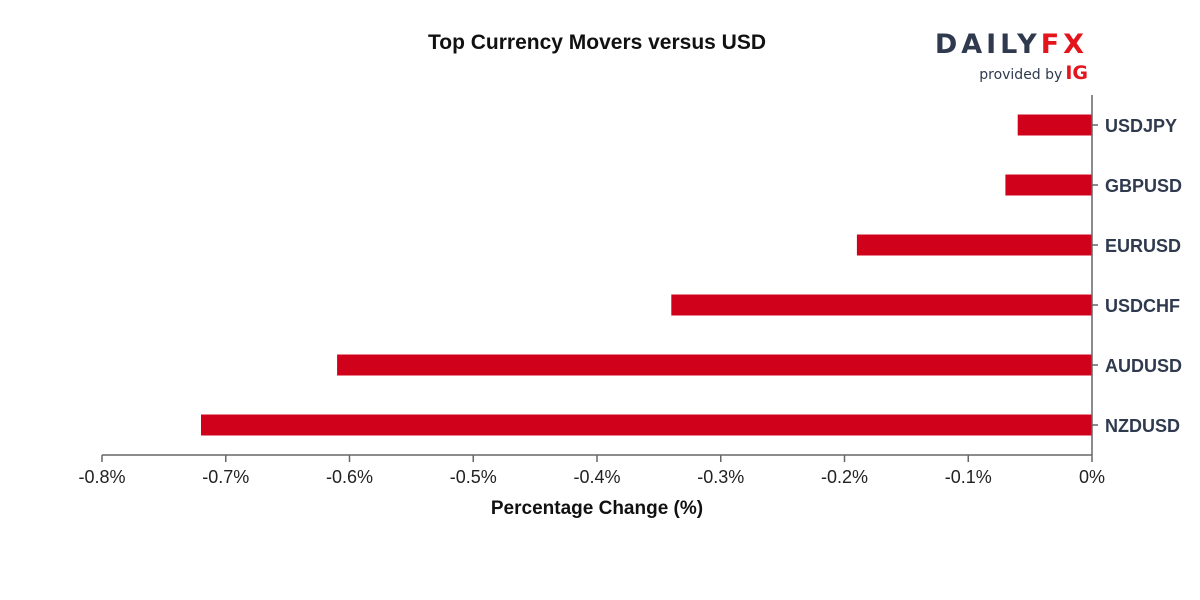 This screenshot has height=600, width=1200. What do you see at coordinates (1048, 185) in the screenshot?
I see `bar-gbpusd` at bounding box center [1048, 185].